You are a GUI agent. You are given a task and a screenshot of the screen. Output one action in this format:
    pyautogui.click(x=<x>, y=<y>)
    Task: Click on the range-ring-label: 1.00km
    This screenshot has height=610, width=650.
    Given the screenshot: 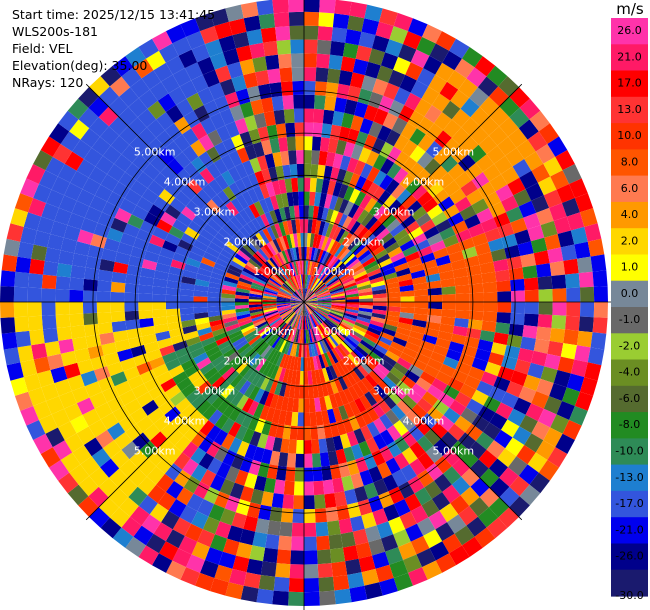 What is the action you would take?
    pyautogui.click(x=334, y=331)
    